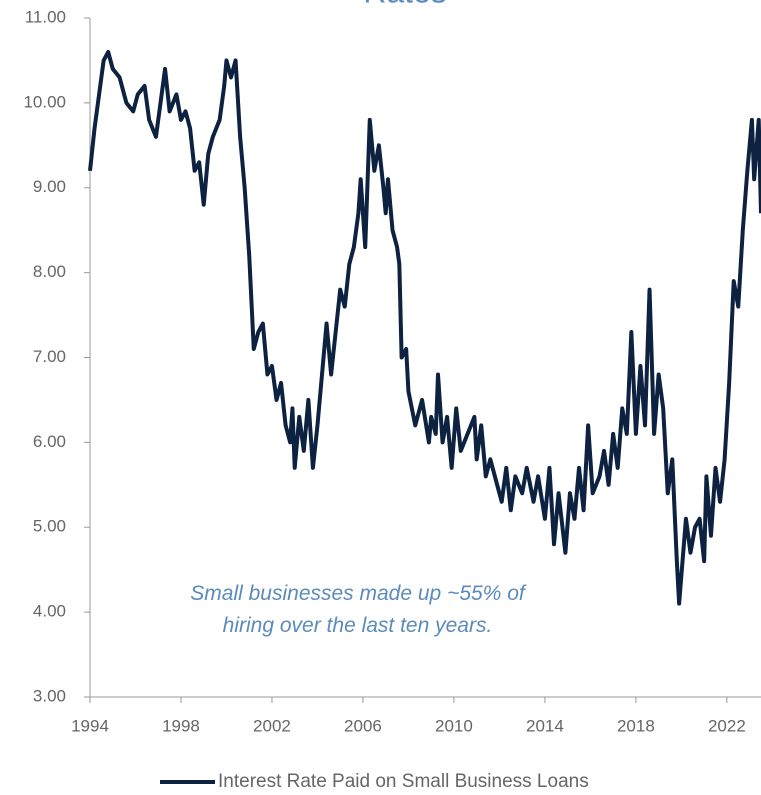 The image size is (761, 795). Describe the element at coordinates (44, 101) in the screenshot. I see `y-tick-label: 10.00` at that location.